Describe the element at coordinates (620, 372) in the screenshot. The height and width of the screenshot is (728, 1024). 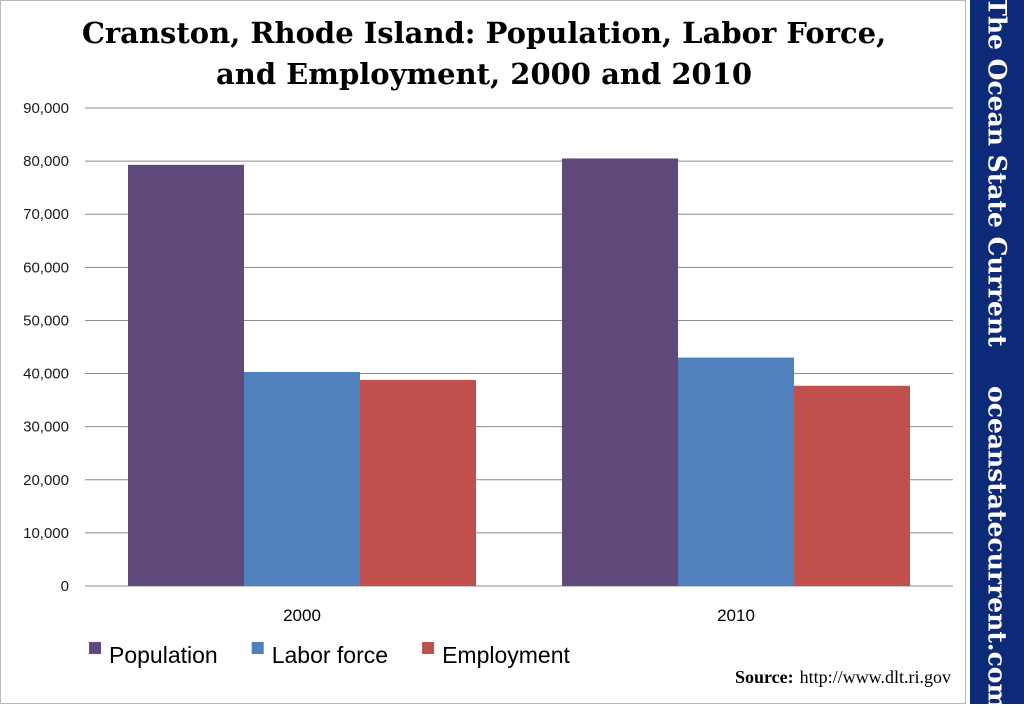
I see `bar-population-2010` at that location.